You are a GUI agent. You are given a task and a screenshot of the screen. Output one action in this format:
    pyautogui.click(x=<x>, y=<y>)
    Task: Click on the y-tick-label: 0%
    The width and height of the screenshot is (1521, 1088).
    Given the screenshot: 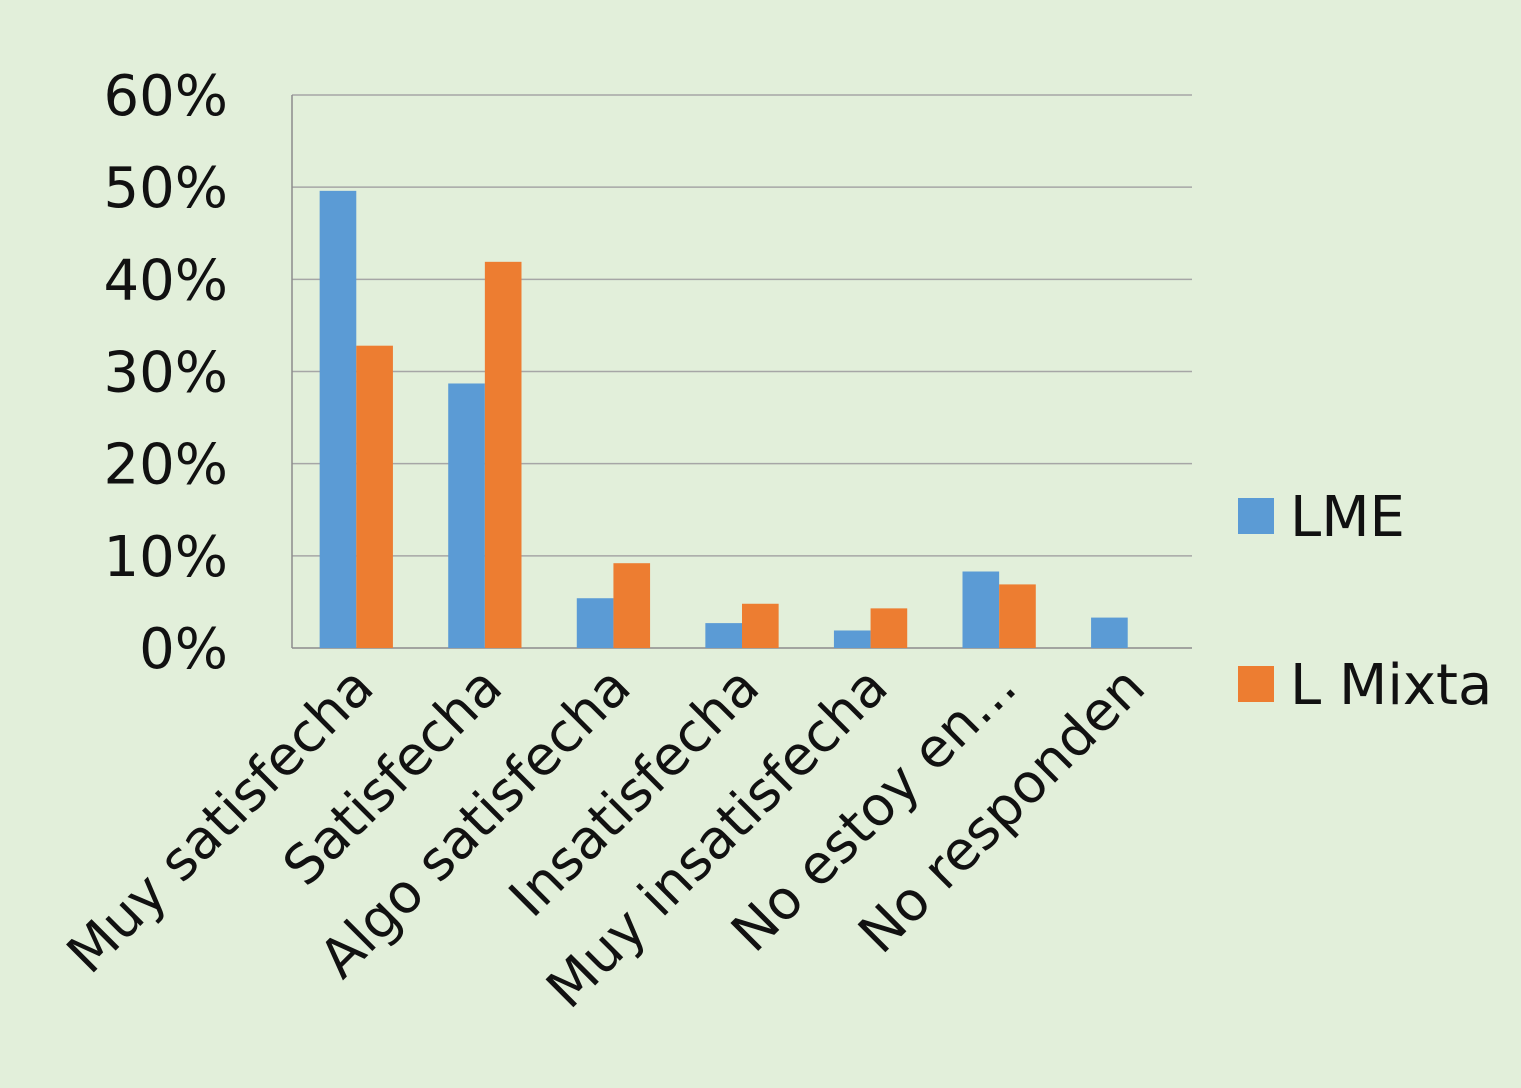 What is the action you would take?
    pyautogui.click(x=183, y=649)
    